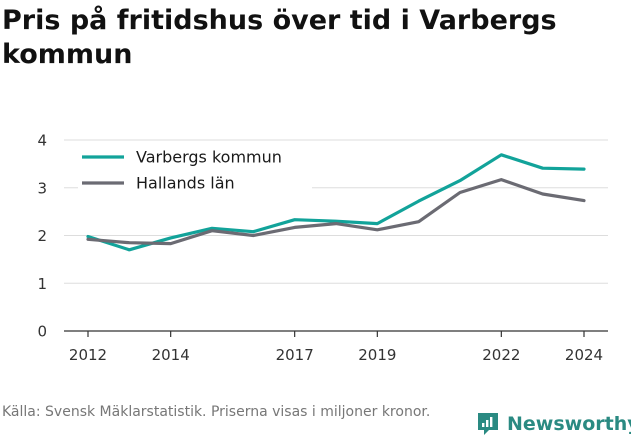 The width and height of the screenshot is (631, 439). What do you see at coordinates (584, 355) in the screenshot?
I see `x-tick-label: 2024` at bounding box center [584, 355].